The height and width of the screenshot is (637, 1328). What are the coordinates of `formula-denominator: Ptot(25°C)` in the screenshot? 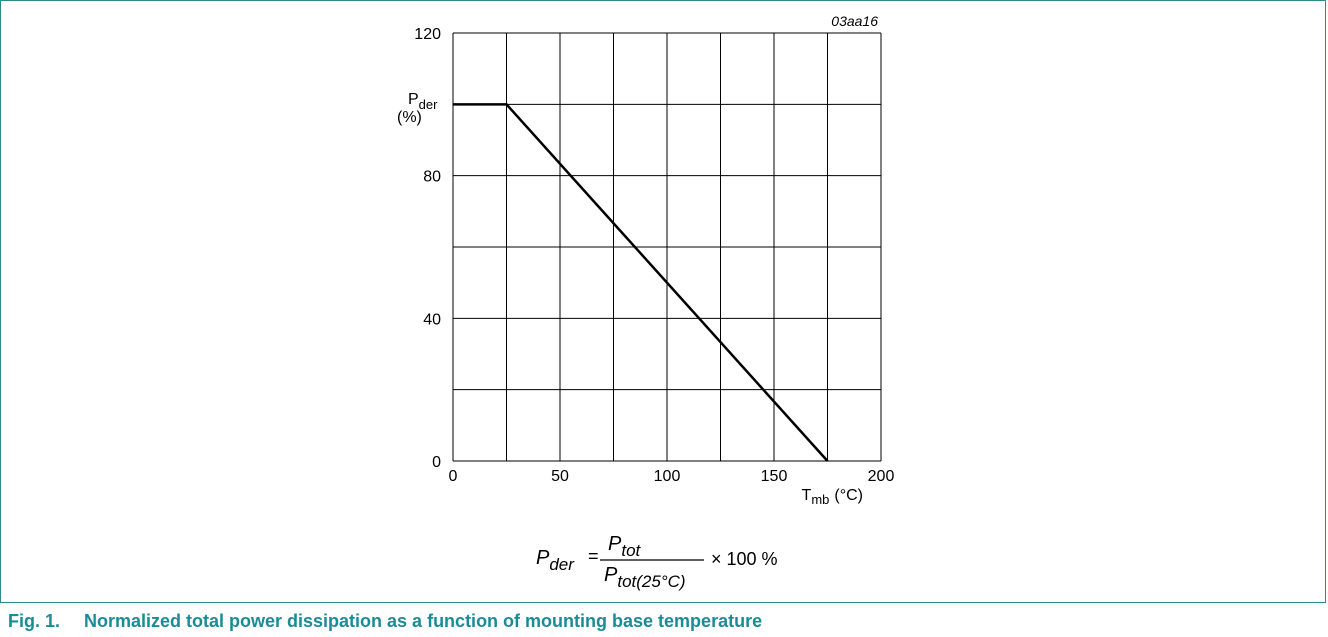 It's located at (645, 577).